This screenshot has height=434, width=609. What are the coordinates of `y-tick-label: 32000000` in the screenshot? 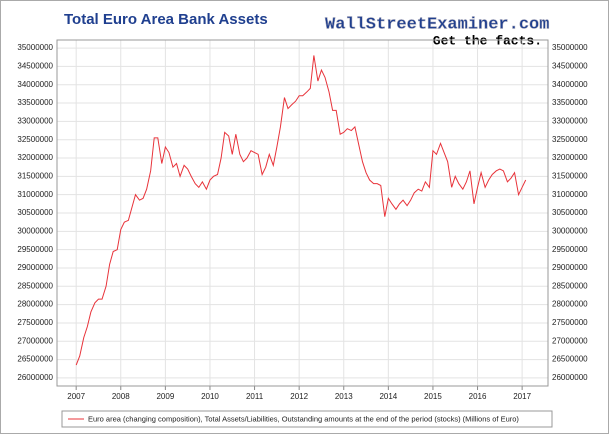 It's located at (35, 157).